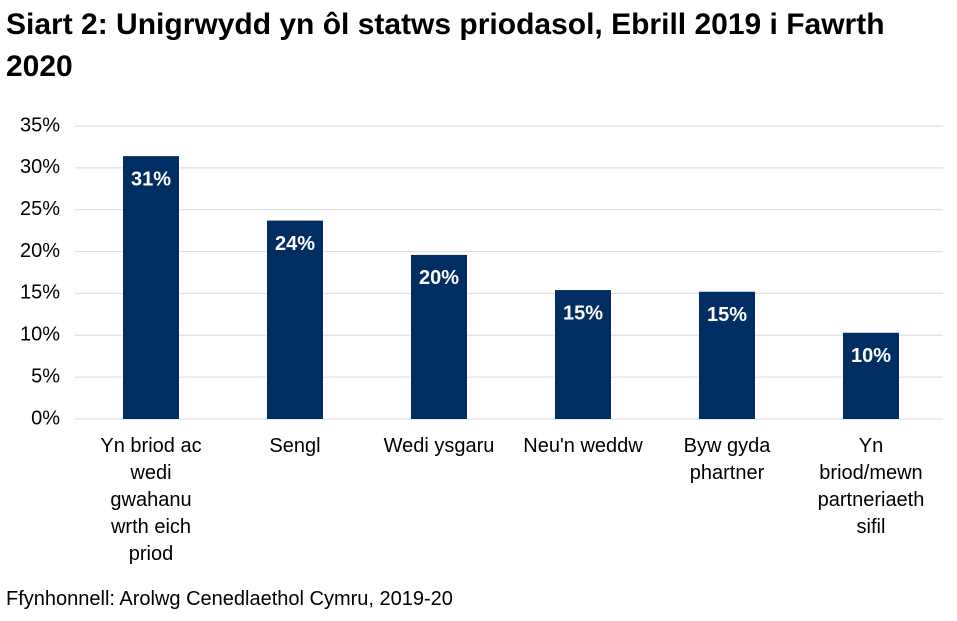 Image resolution: width=957 pixels, height=621 pixels. Describe the element at coordinates (439, 446) in the screenshot. I see `x-tick-label: Wedi ysgaru` at that location.